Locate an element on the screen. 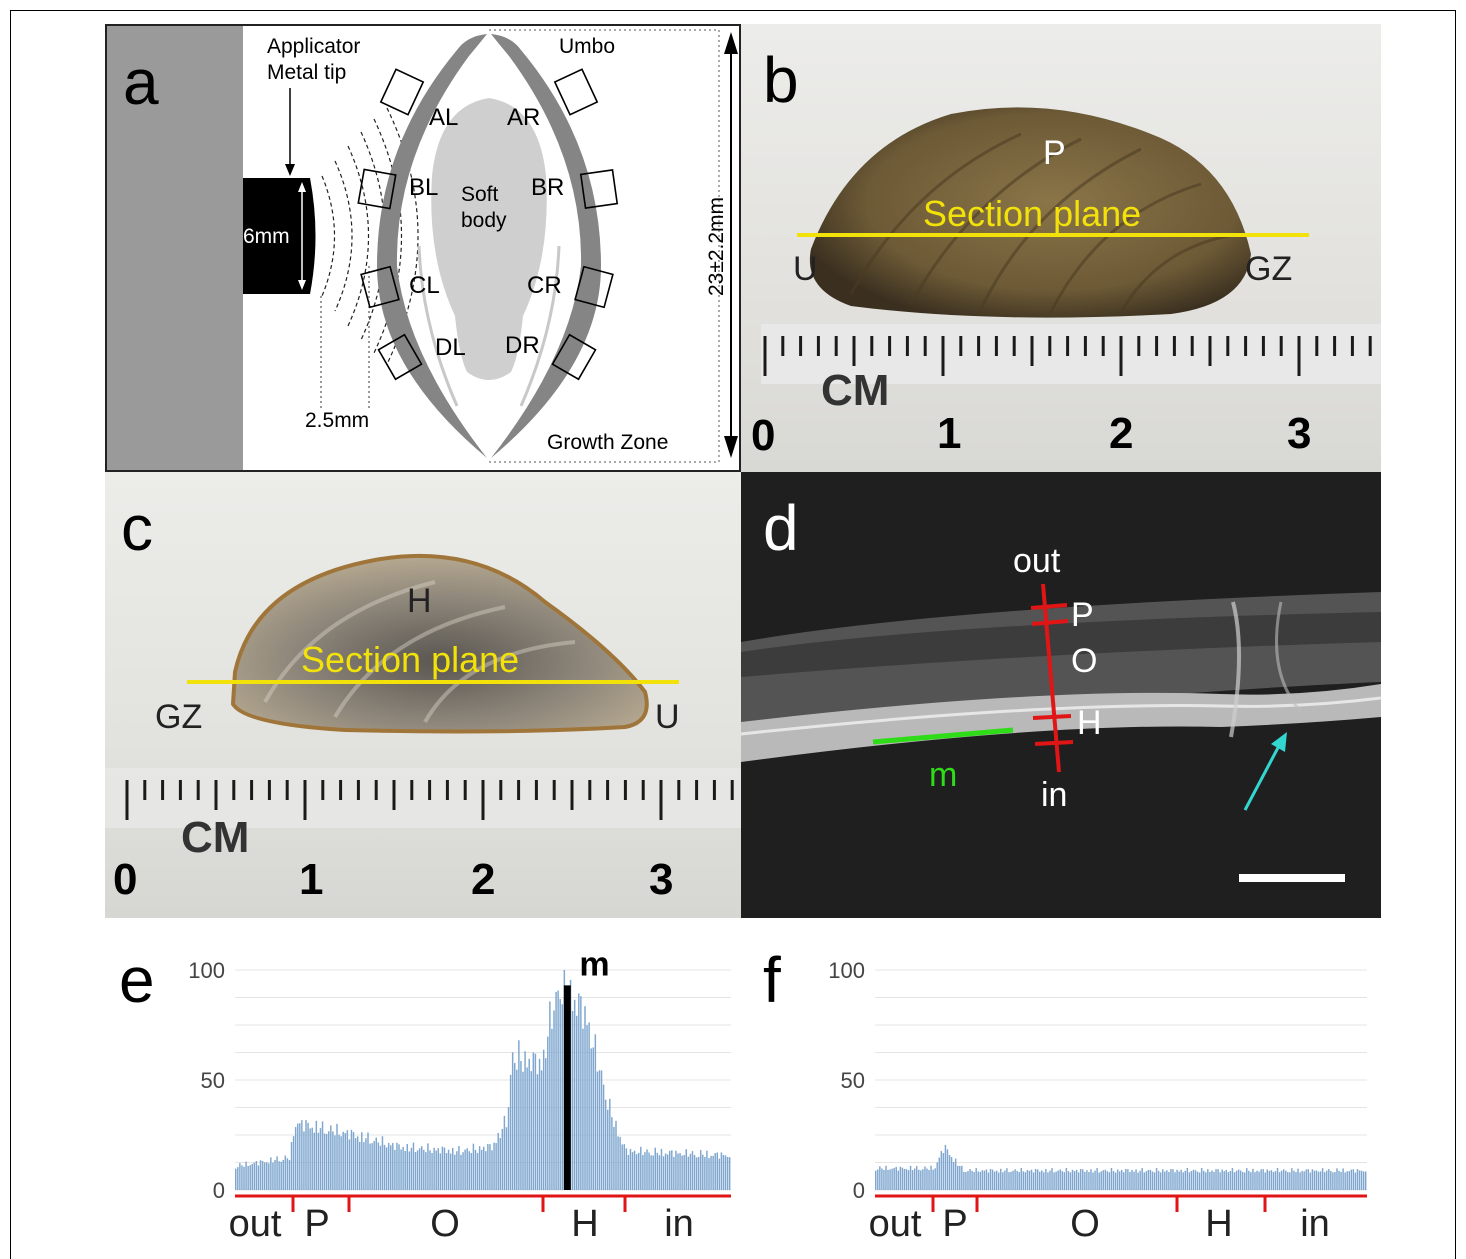 This screenshot has height=1259, width=1466. panel-label-b: b is located at coordinates (781, 80).